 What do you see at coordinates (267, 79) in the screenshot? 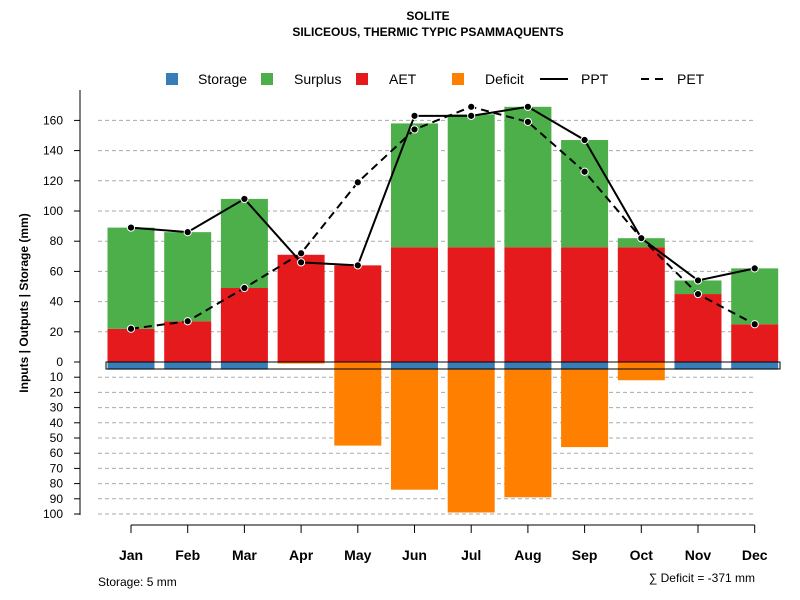
I see `surplus-swatch` at bounding box center [267, 79].